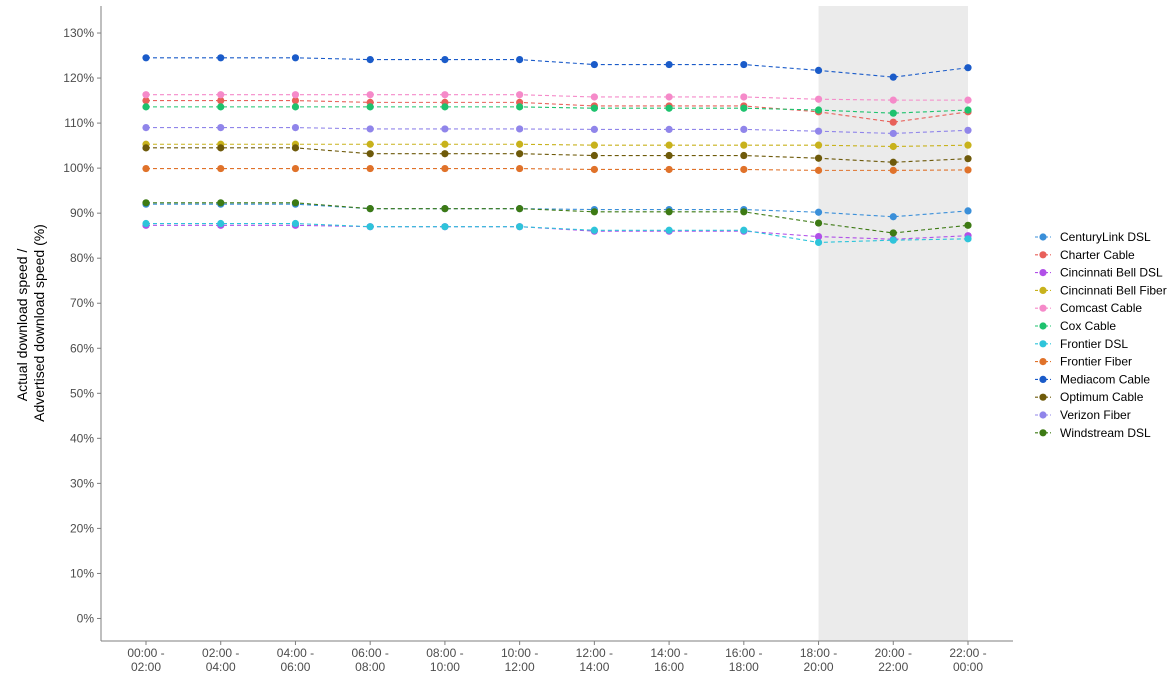 This screenshot has height=675, width=1174. Describe the element at coordinates (1043, 415) in the screenshot. I see `legend-key-point-verizon-fiber` at that location.